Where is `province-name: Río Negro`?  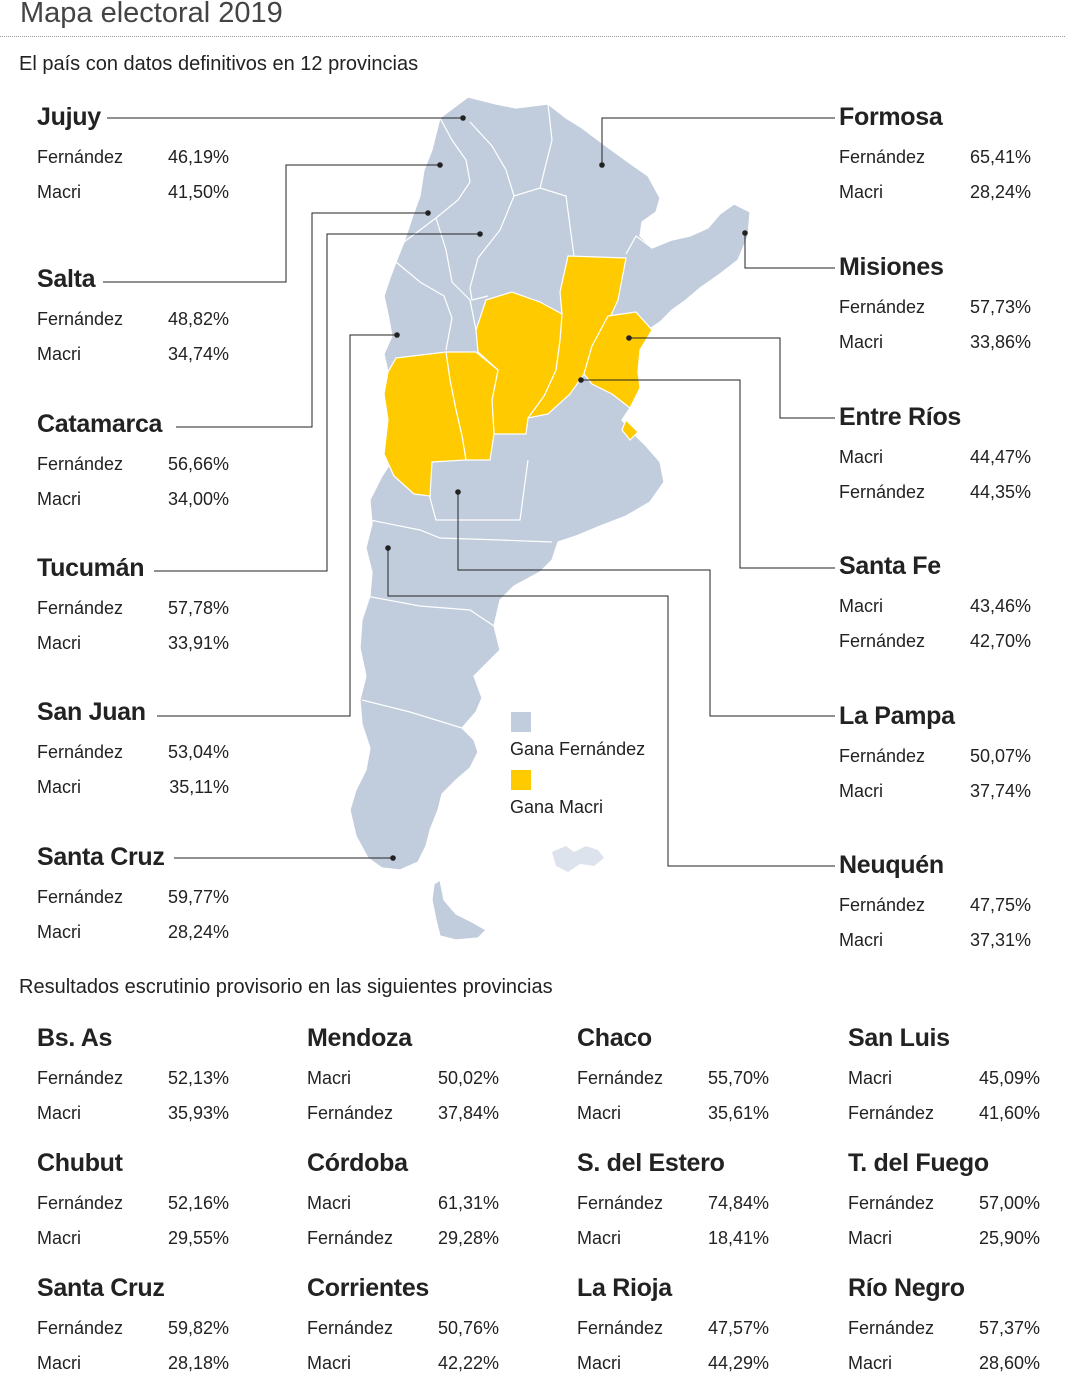 province-name: Río Negro is located at coordinates (906, 1288).